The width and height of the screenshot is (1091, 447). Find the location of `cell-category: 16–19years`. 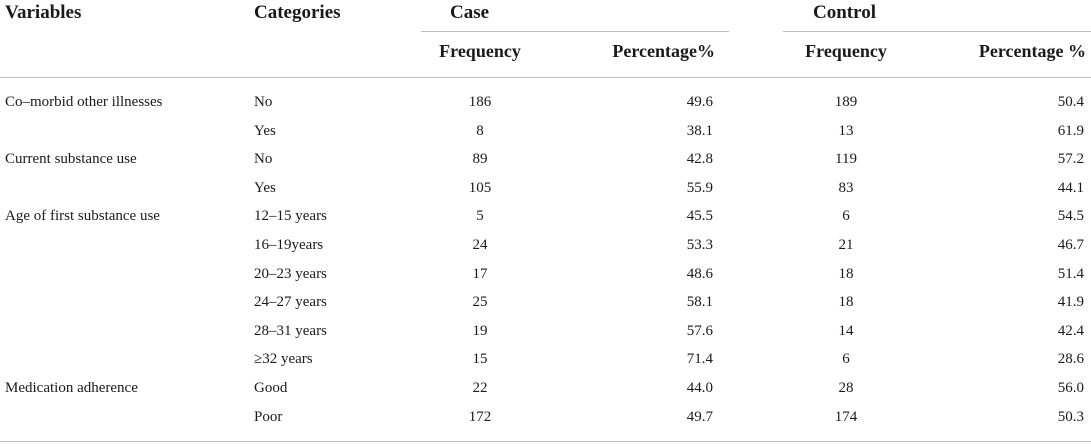

cell-category: 16–19years is located at coordinates (289, 245).